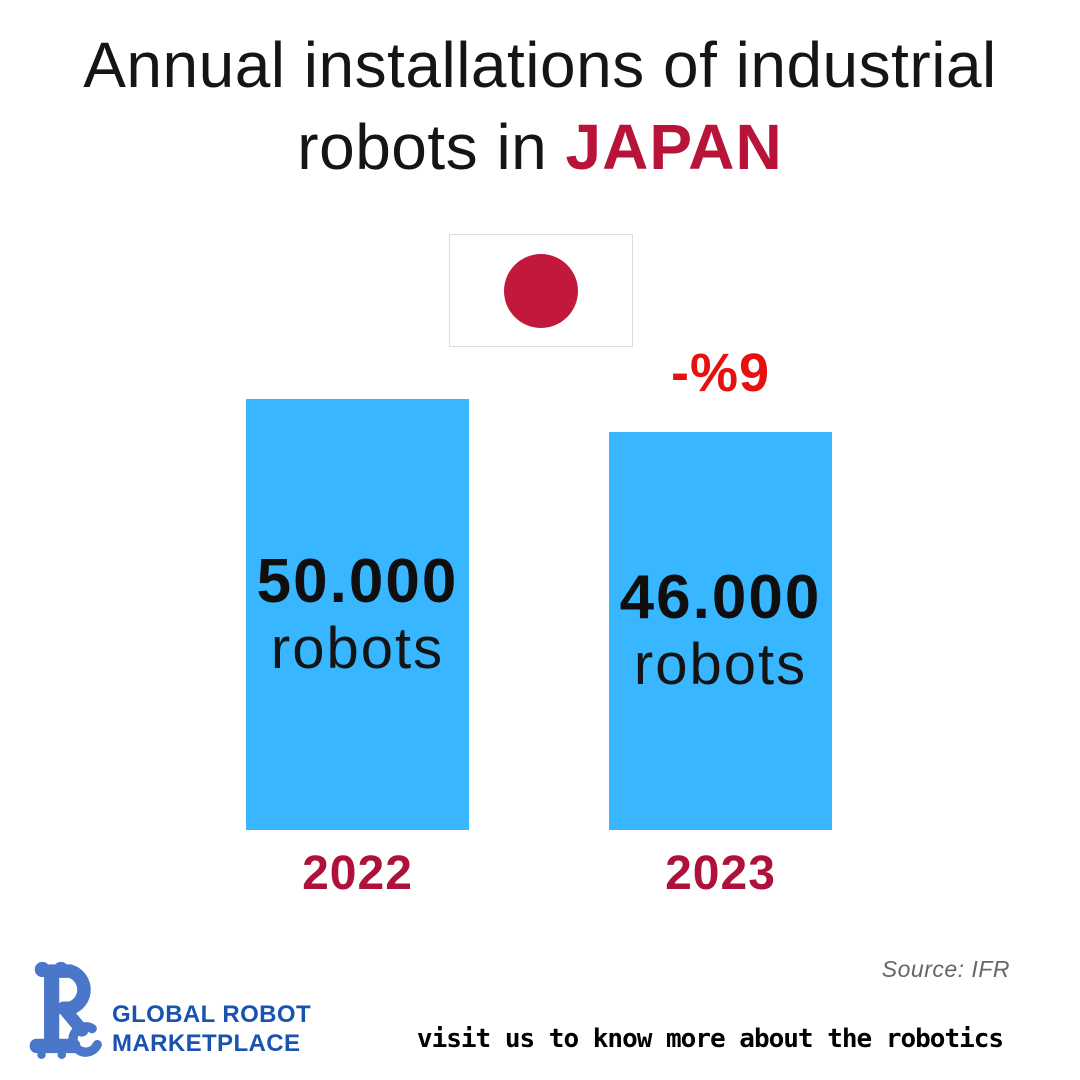  Describe the element at coordinates (720, 664) in the screenshot. I see `bar-2023-unit-label: robots` at that location.